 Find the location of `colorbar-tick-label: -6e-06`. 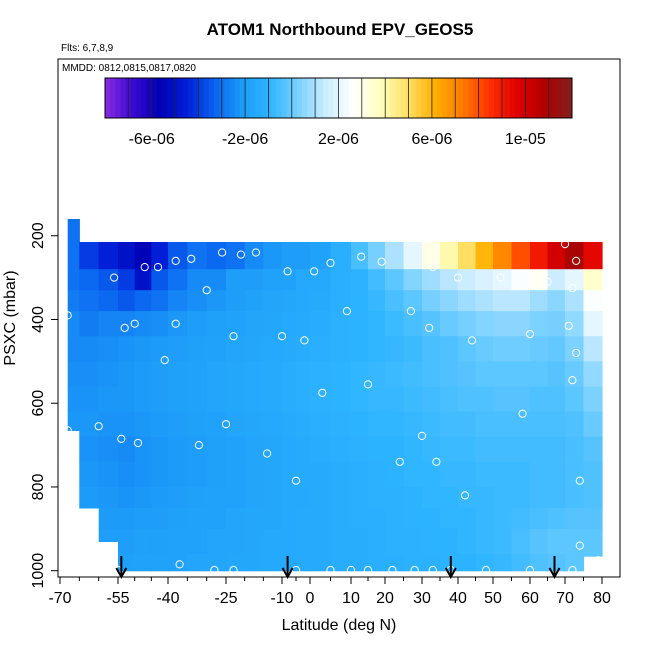

colorbar-tick-label: -6e-06 is located at coordinates (152, 139).